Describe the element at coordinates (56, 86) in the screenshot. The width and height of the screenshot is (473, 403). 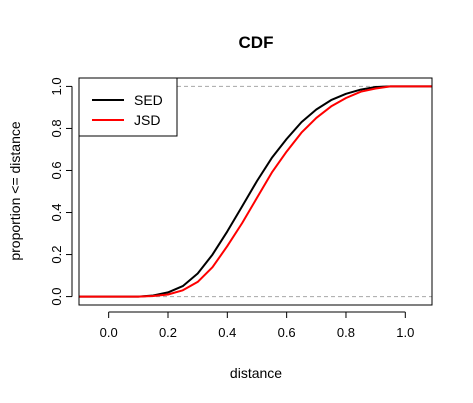
I see `y-tick-label: 1.0` at that location.